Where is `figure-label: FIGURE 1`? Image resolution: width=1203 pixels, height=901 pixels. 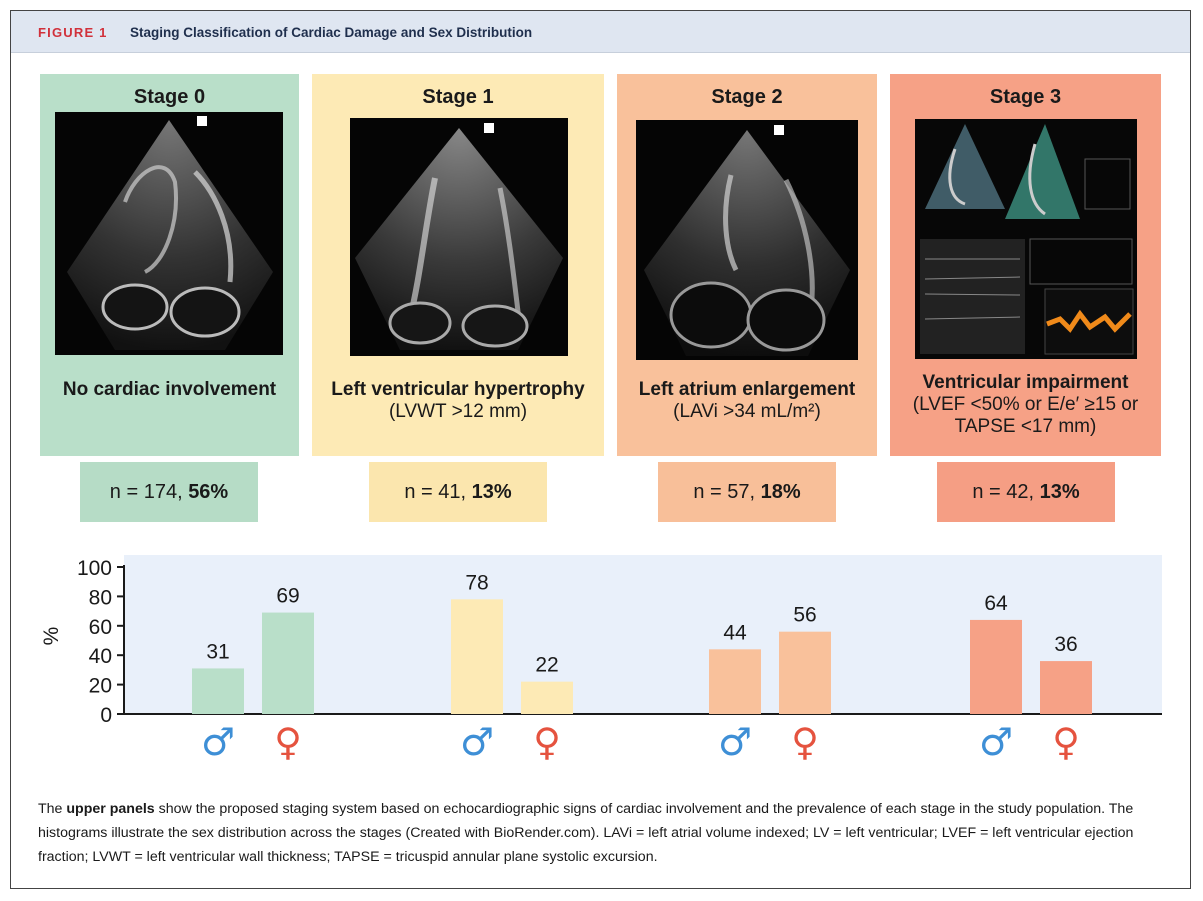
figure-label: FIGURE 1 is located at coordinates (73, 32).